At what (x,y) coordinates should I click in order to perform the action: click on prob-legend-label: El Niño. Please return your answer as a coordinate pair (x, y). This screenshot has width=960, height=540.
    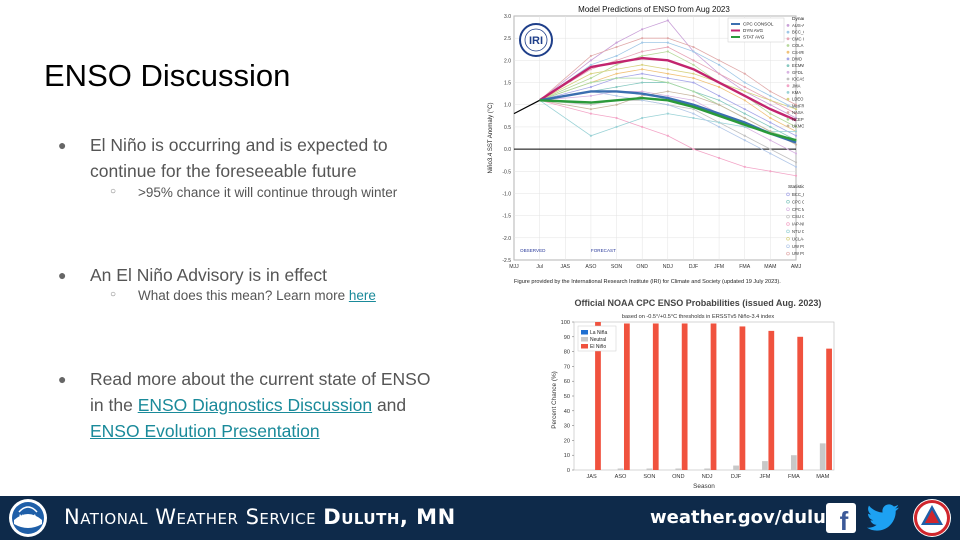
    Looking at the image, I should click on (598, 347).